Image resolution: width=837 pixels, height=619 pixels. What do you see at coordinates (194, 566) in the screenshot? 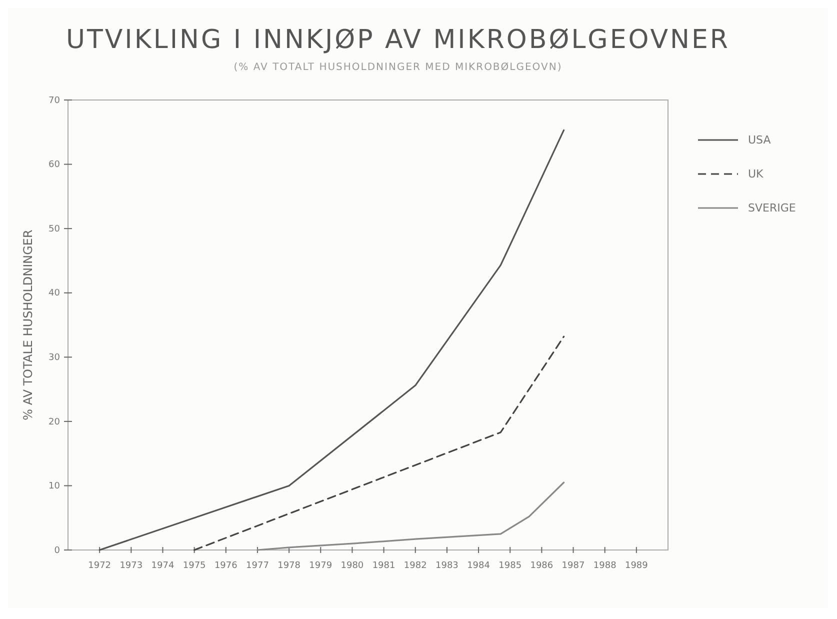
I see `x-tick-label: 1975` at bounding box center [194, 566].